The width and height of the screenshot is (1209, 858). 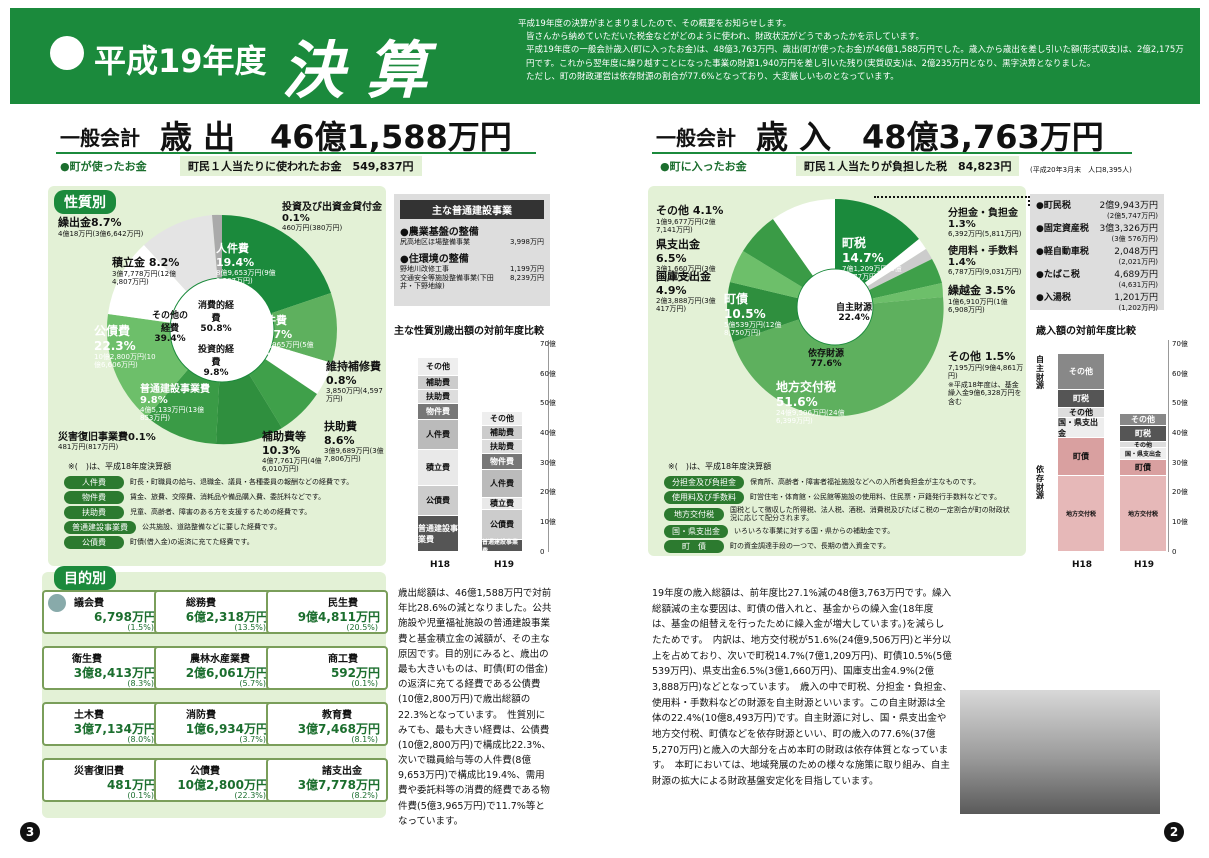 I want to click on label-futsuu: 普通建設事業費 9.8% 4億5,133万円(13億853万円), so click(x=175, y=401).